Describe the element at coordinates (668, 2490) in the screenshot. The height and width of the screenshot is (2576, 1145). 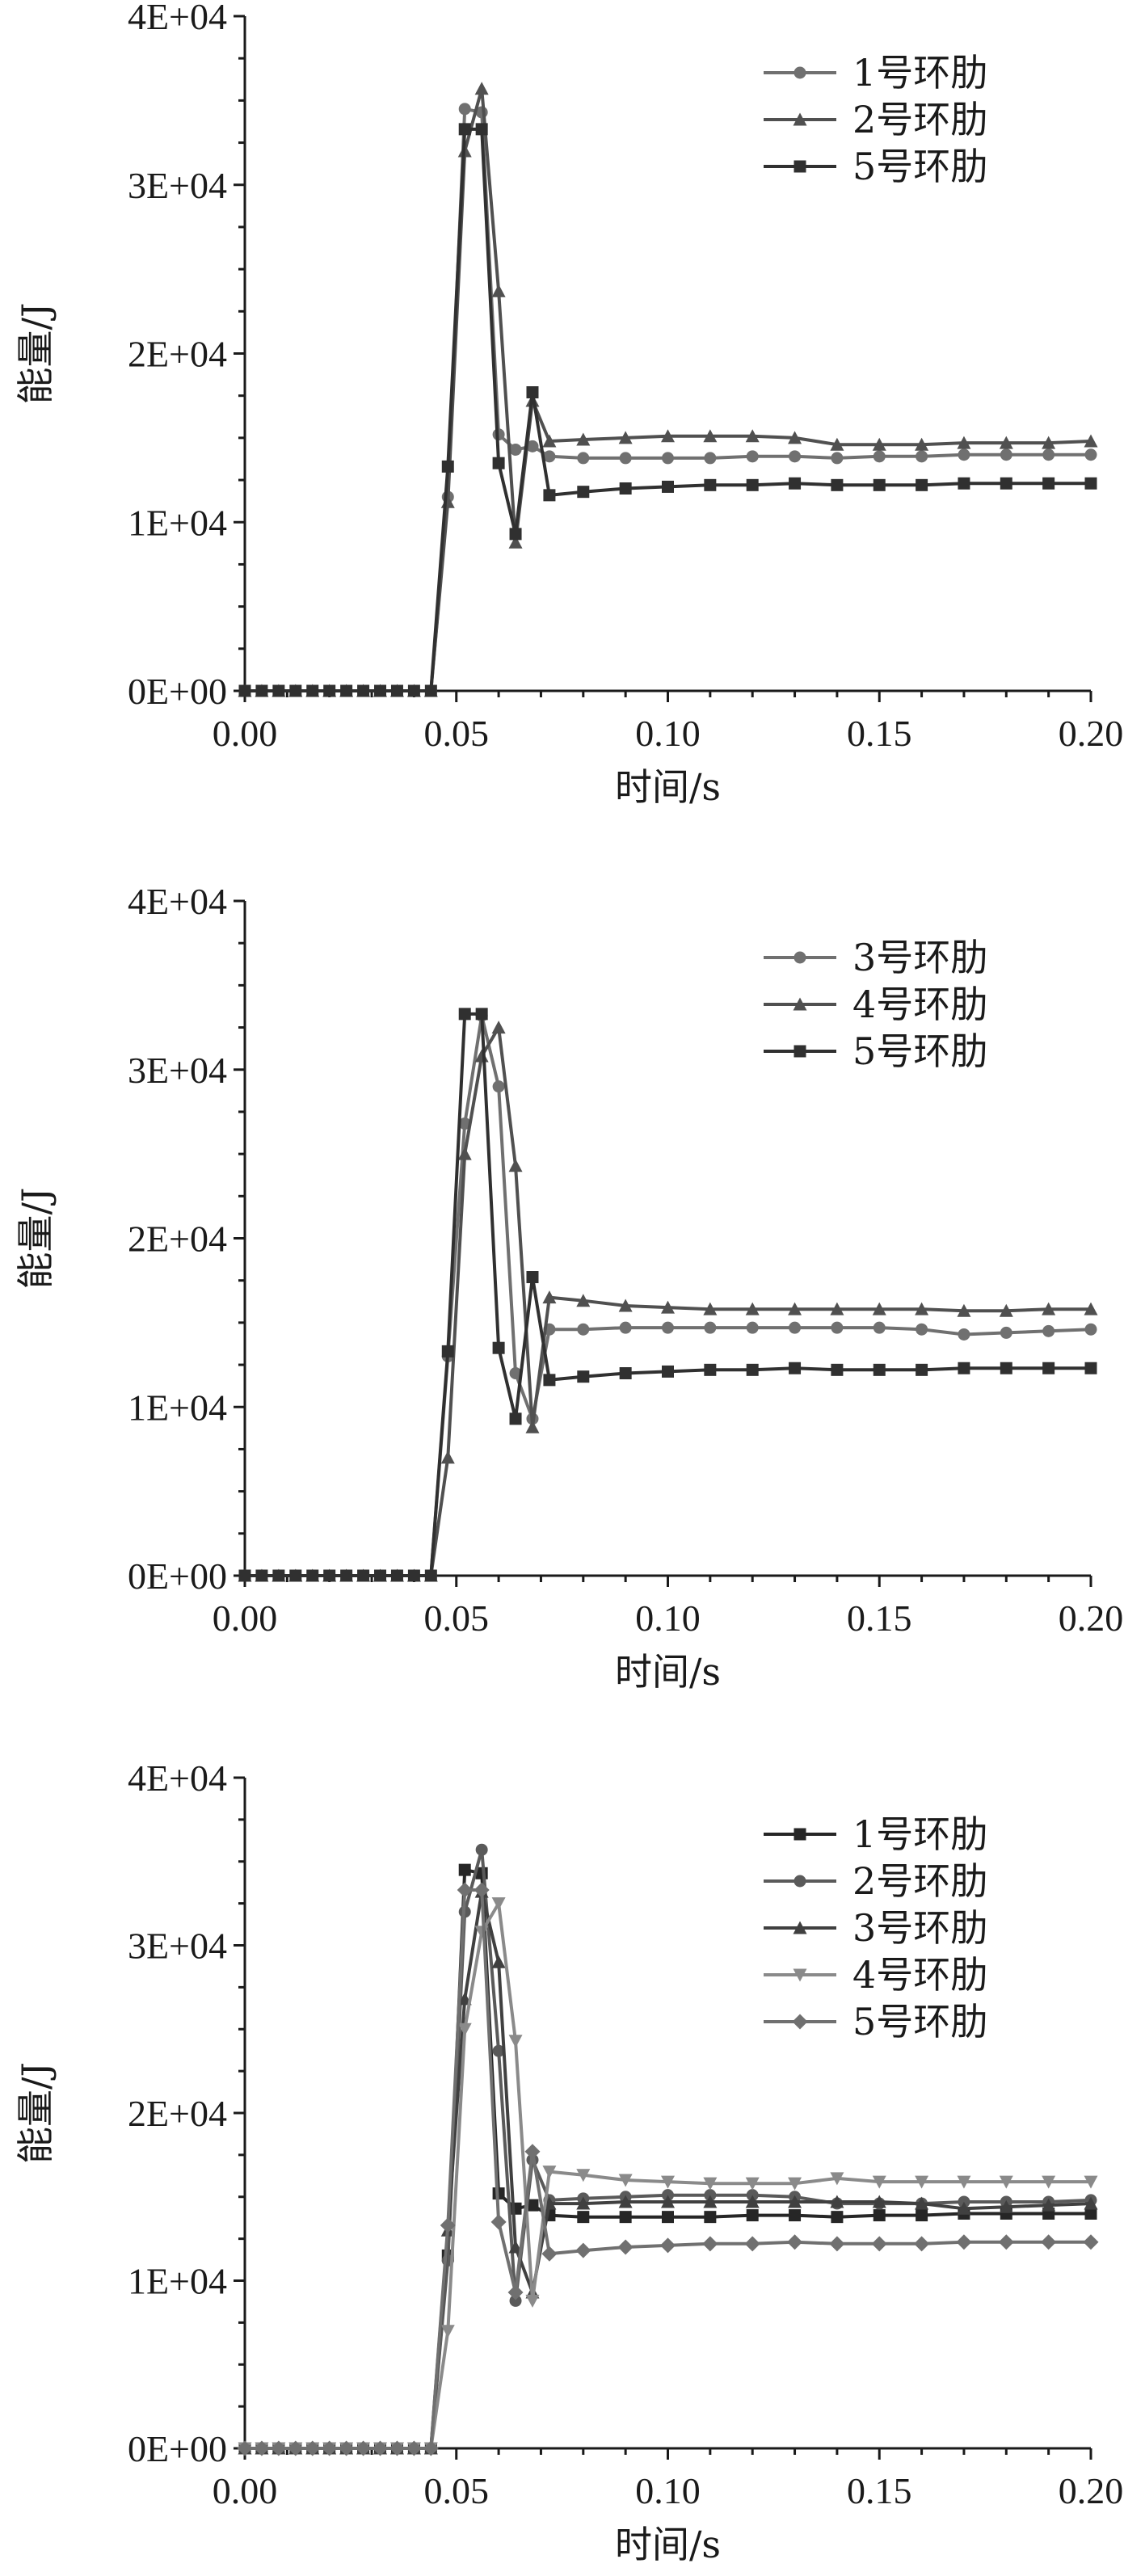
I see `x-tick-label: 0.10` at that location.